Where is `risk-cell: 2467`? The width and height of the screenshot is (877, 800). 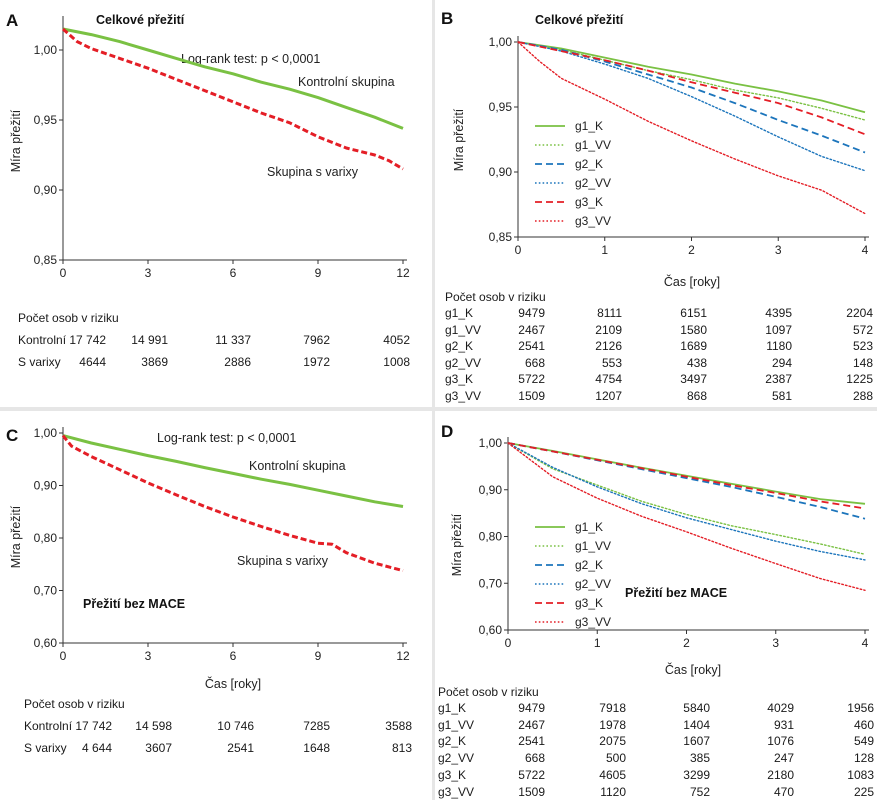
risk-cell: 2467 is located at coordinates (531, 329).